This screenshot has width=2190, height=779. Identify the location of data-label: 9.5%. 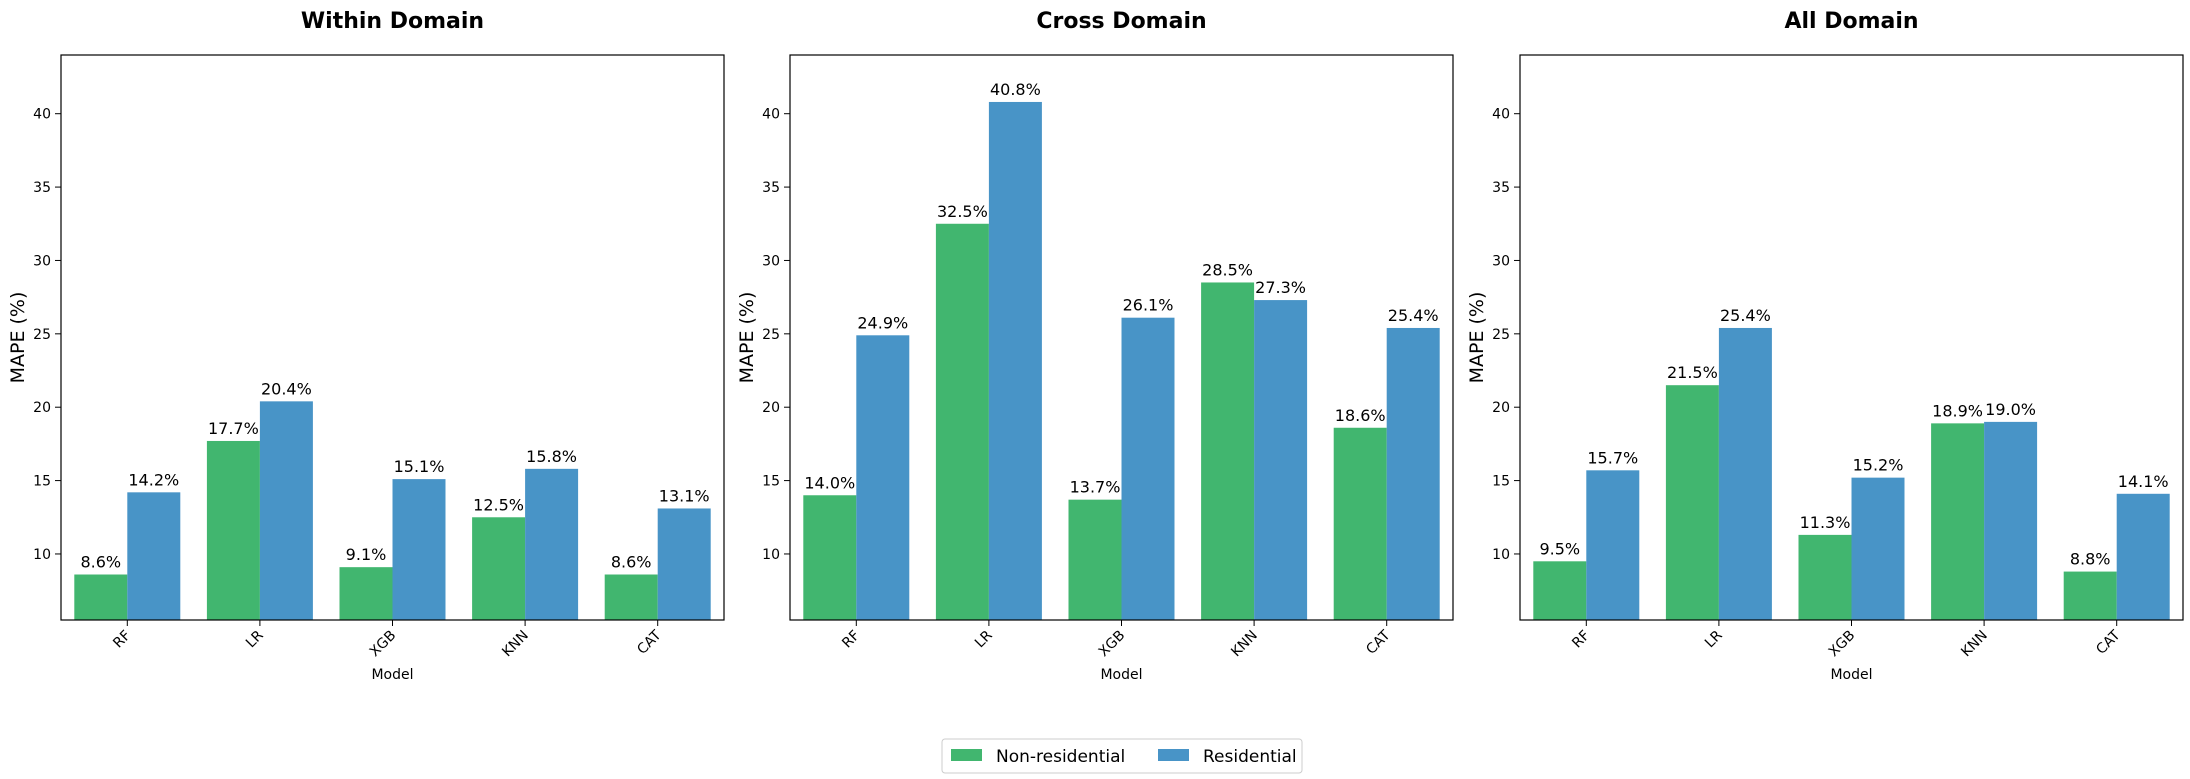
(1559, 548).